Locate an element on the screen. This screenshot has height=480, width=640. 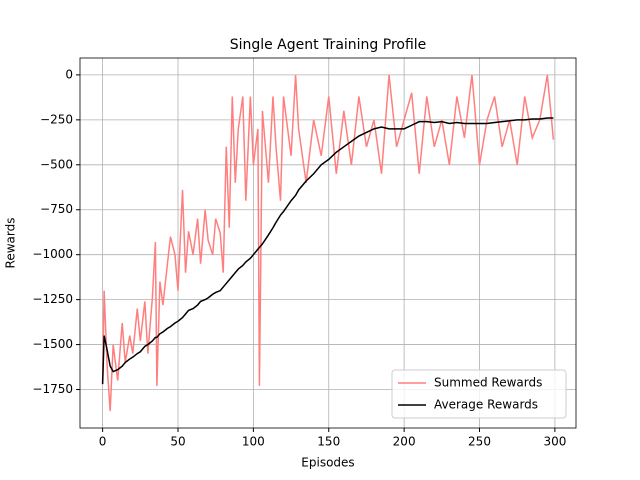
x-tick-label: 200 is located at coordinates (404, 442).